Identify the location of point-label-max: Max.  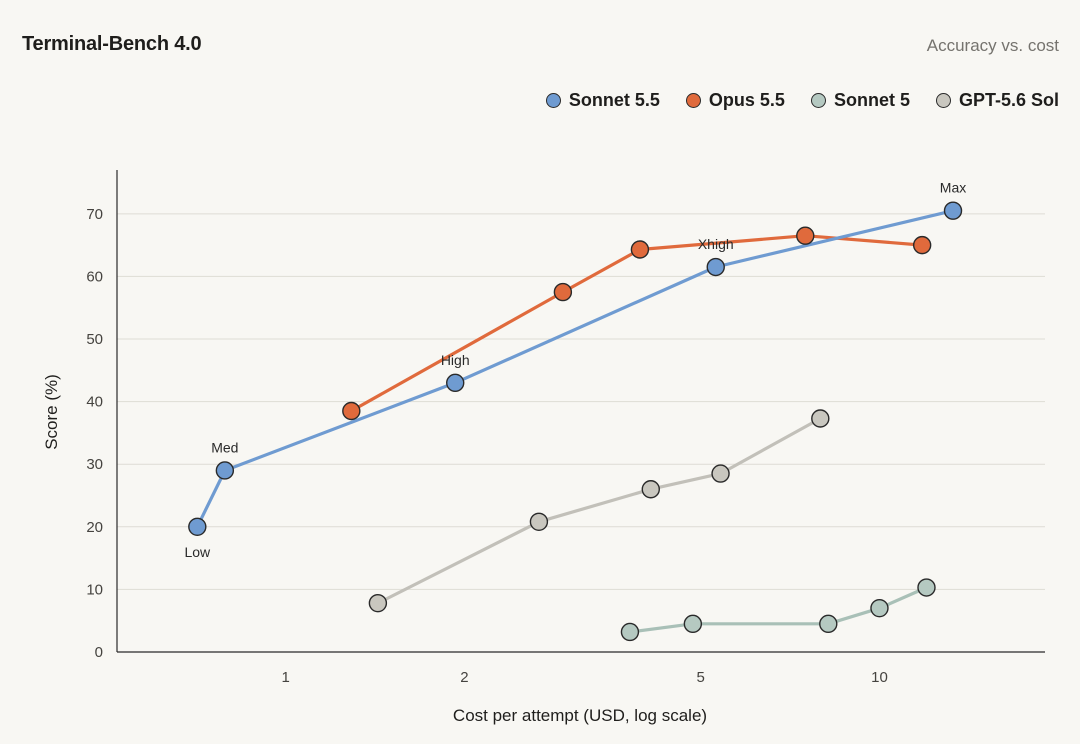
(953, 188).